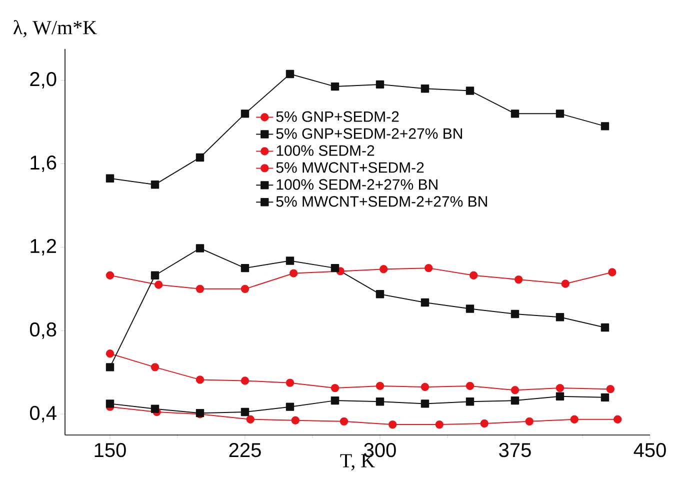 The image size is (675, 500). Describe the element at coordinates (43, 80) in the screenshot. I see `y-tick-label: 2,0` at that location.